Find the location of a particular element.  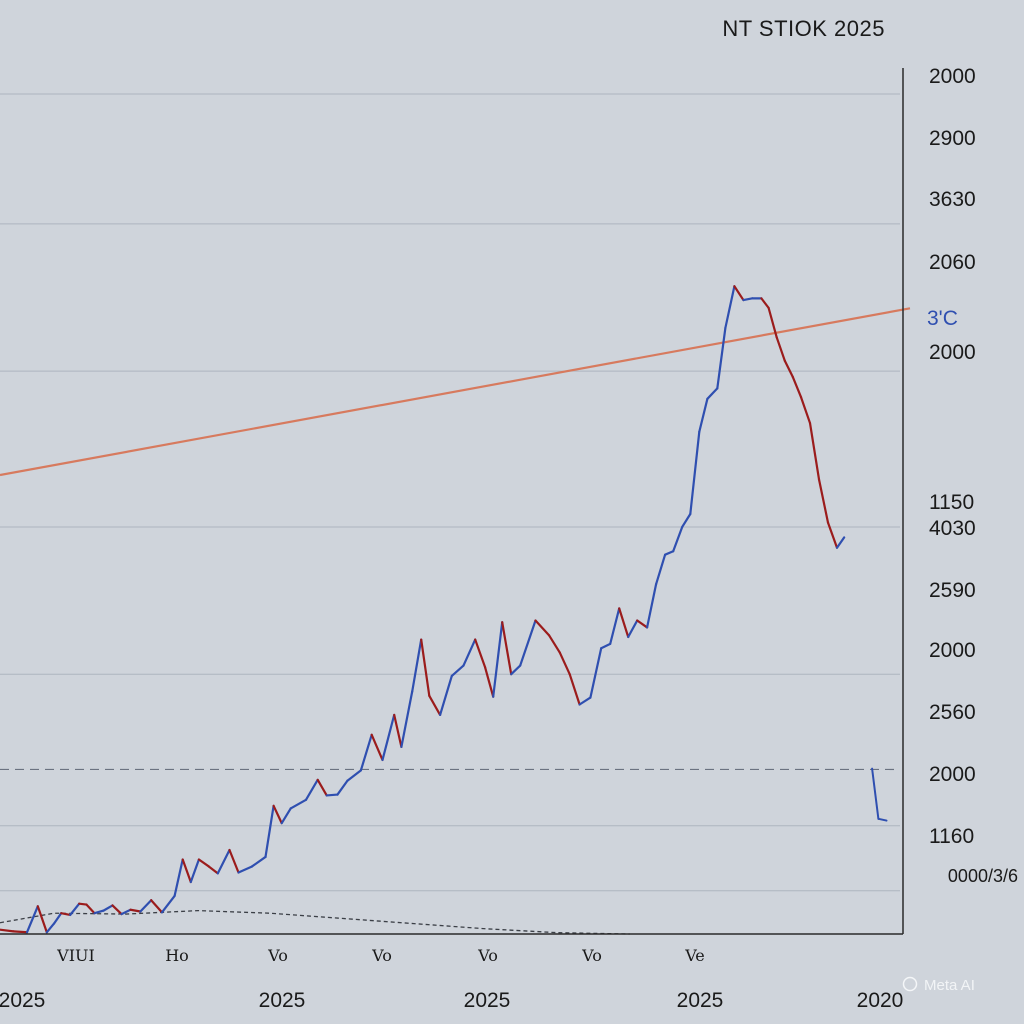

x-tick-label: Ho is located at coordinates (177, 955).